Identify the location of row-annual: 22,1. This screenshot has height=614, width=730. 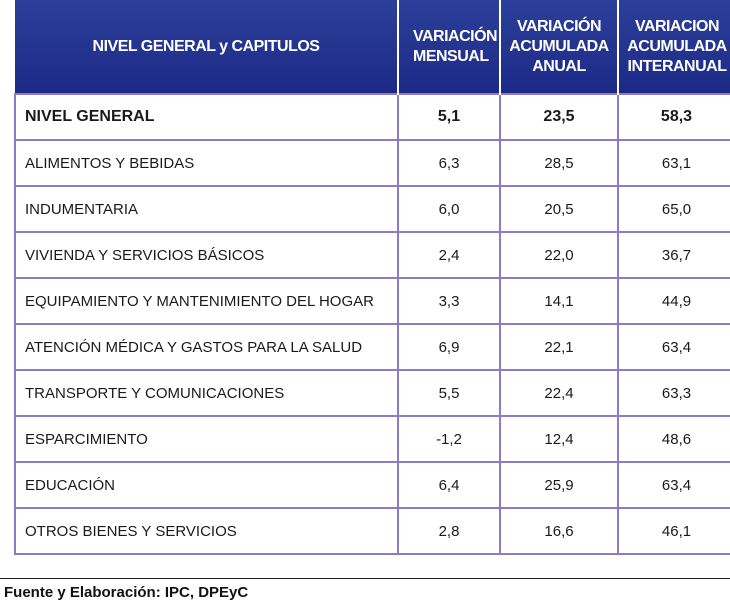
(559, 347).